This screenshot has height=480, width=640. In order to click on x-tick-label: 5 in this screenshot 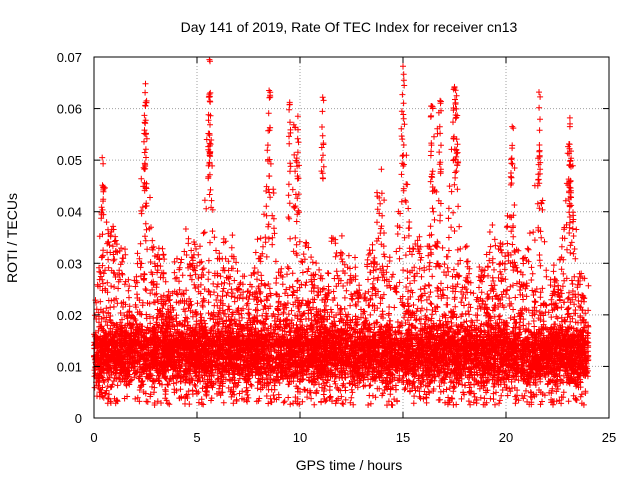, I will do `click(196, 437)`.